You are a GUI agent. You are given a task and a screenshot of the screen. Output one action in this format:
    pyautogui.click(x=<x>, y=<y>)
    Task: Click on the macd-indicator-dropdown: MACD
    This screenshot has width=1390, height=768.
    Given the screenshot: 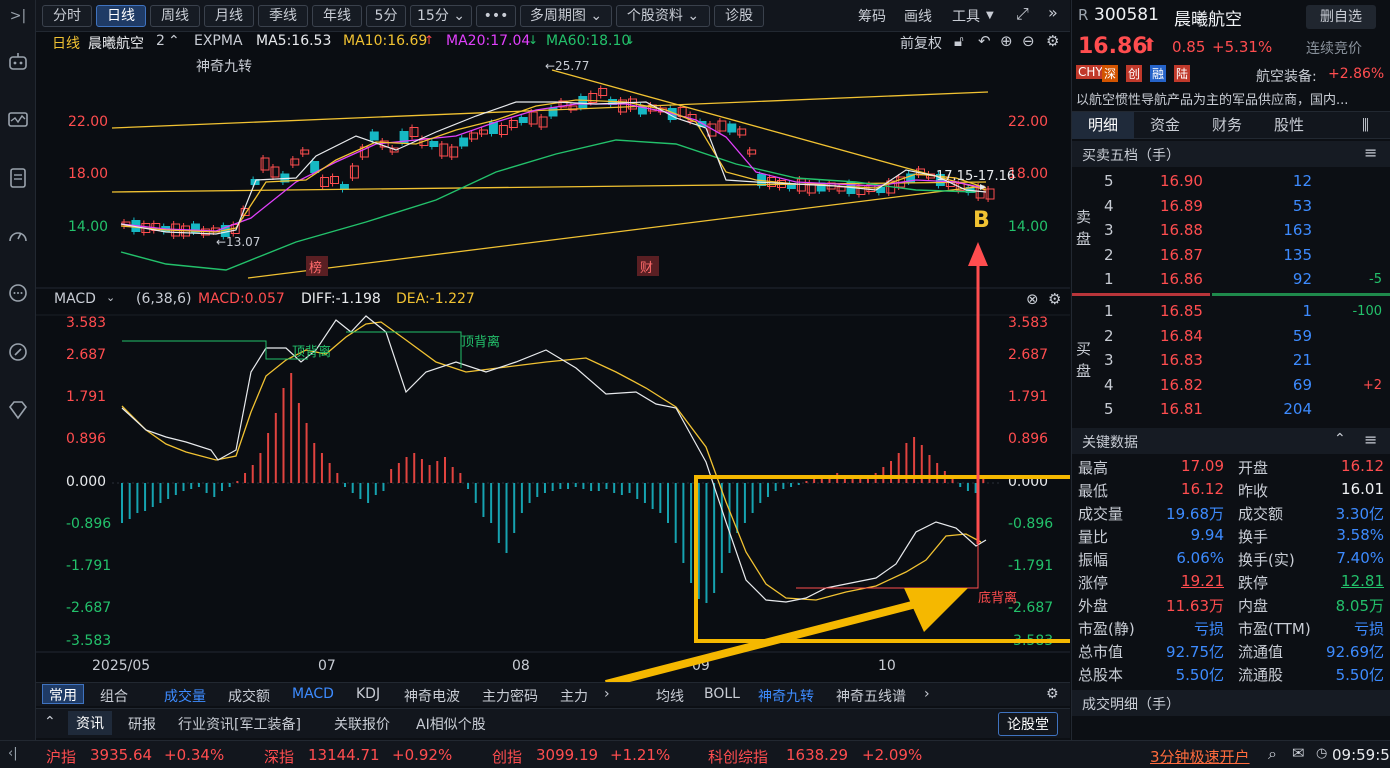 What is the action you would take?
    pyautogui.click(x=75, y=299)
    